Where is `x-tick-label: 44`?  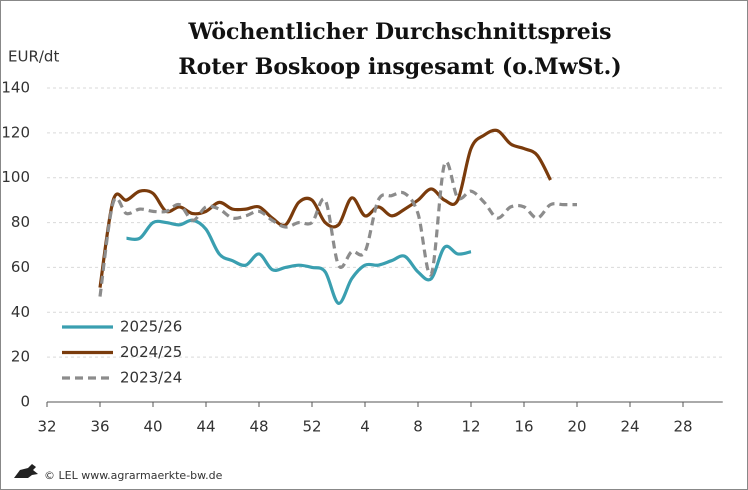 x-tick-label: 44 is located at coordinates (205, 427).